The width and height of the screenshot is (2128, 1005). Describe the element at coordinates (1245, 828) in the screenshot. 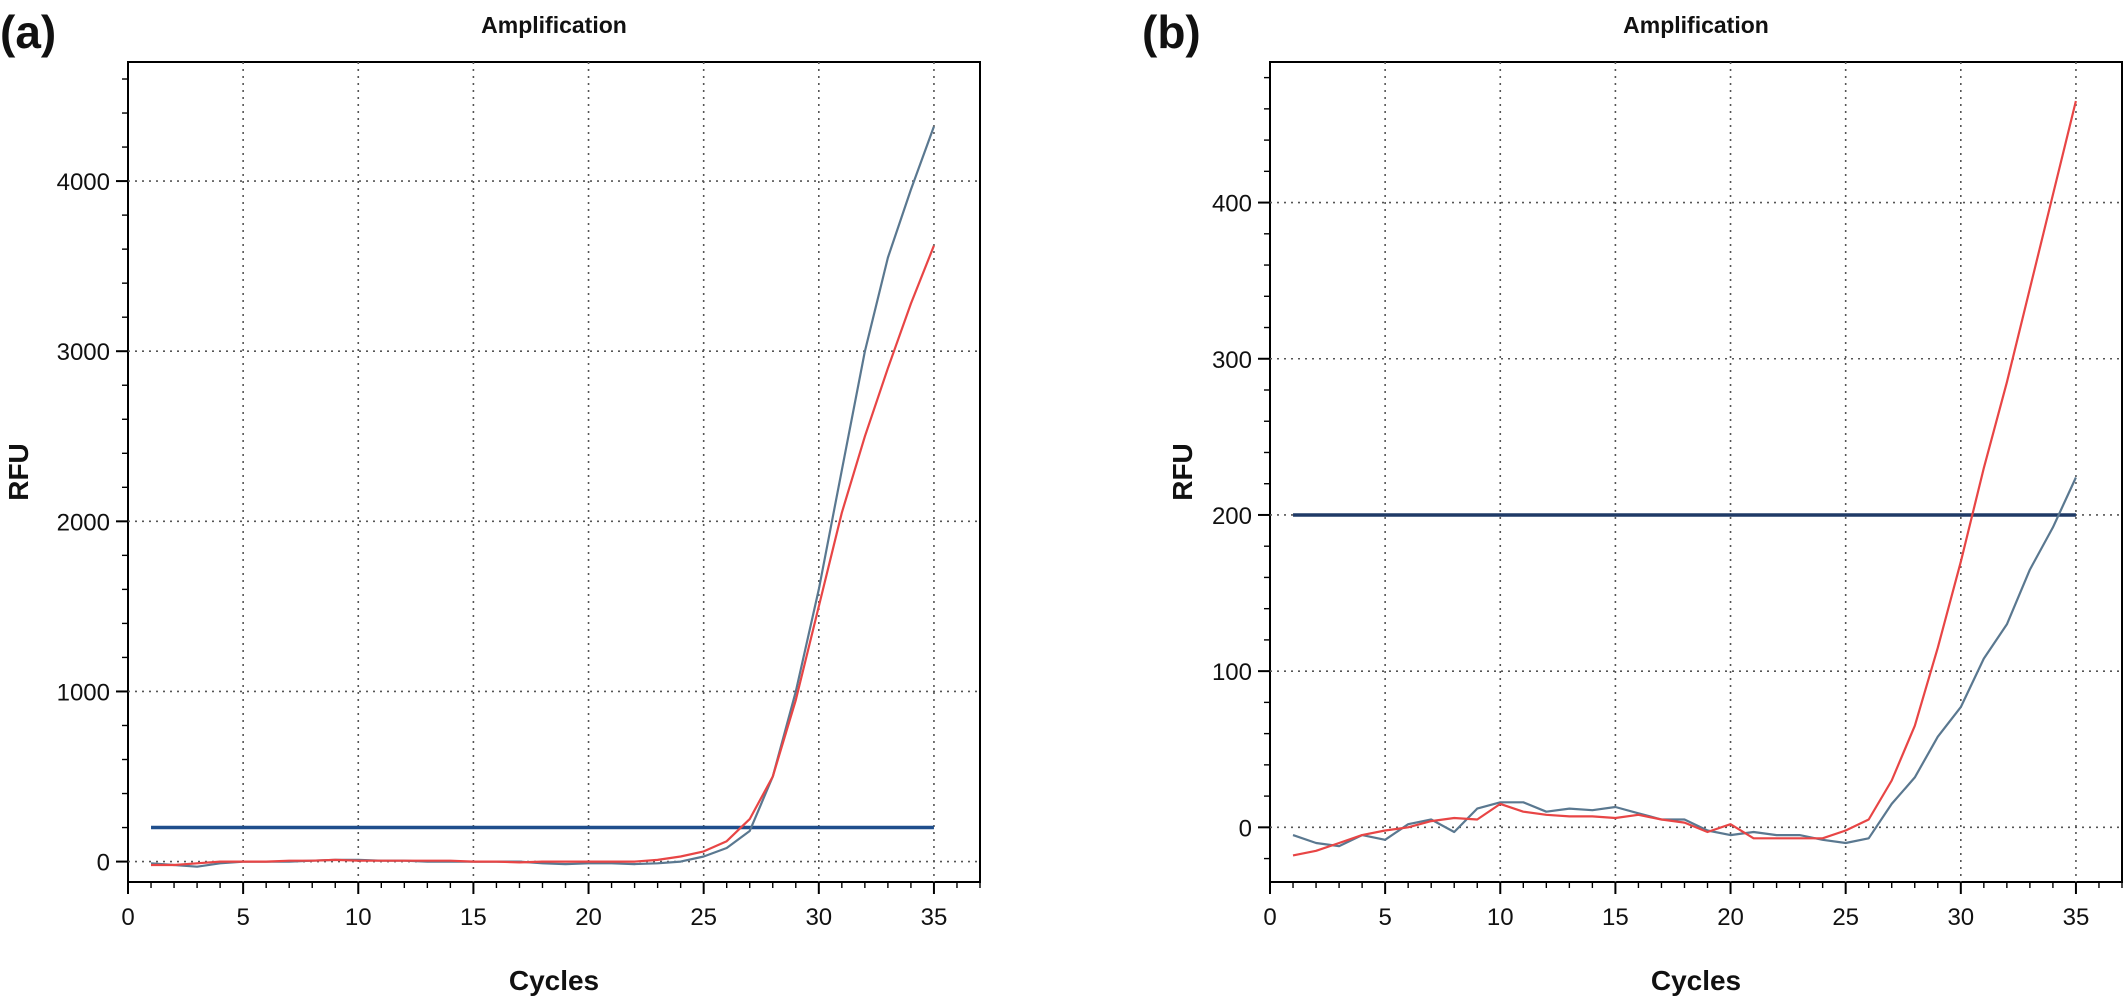

I see `y-tick-label-b-0: 0` at that location.